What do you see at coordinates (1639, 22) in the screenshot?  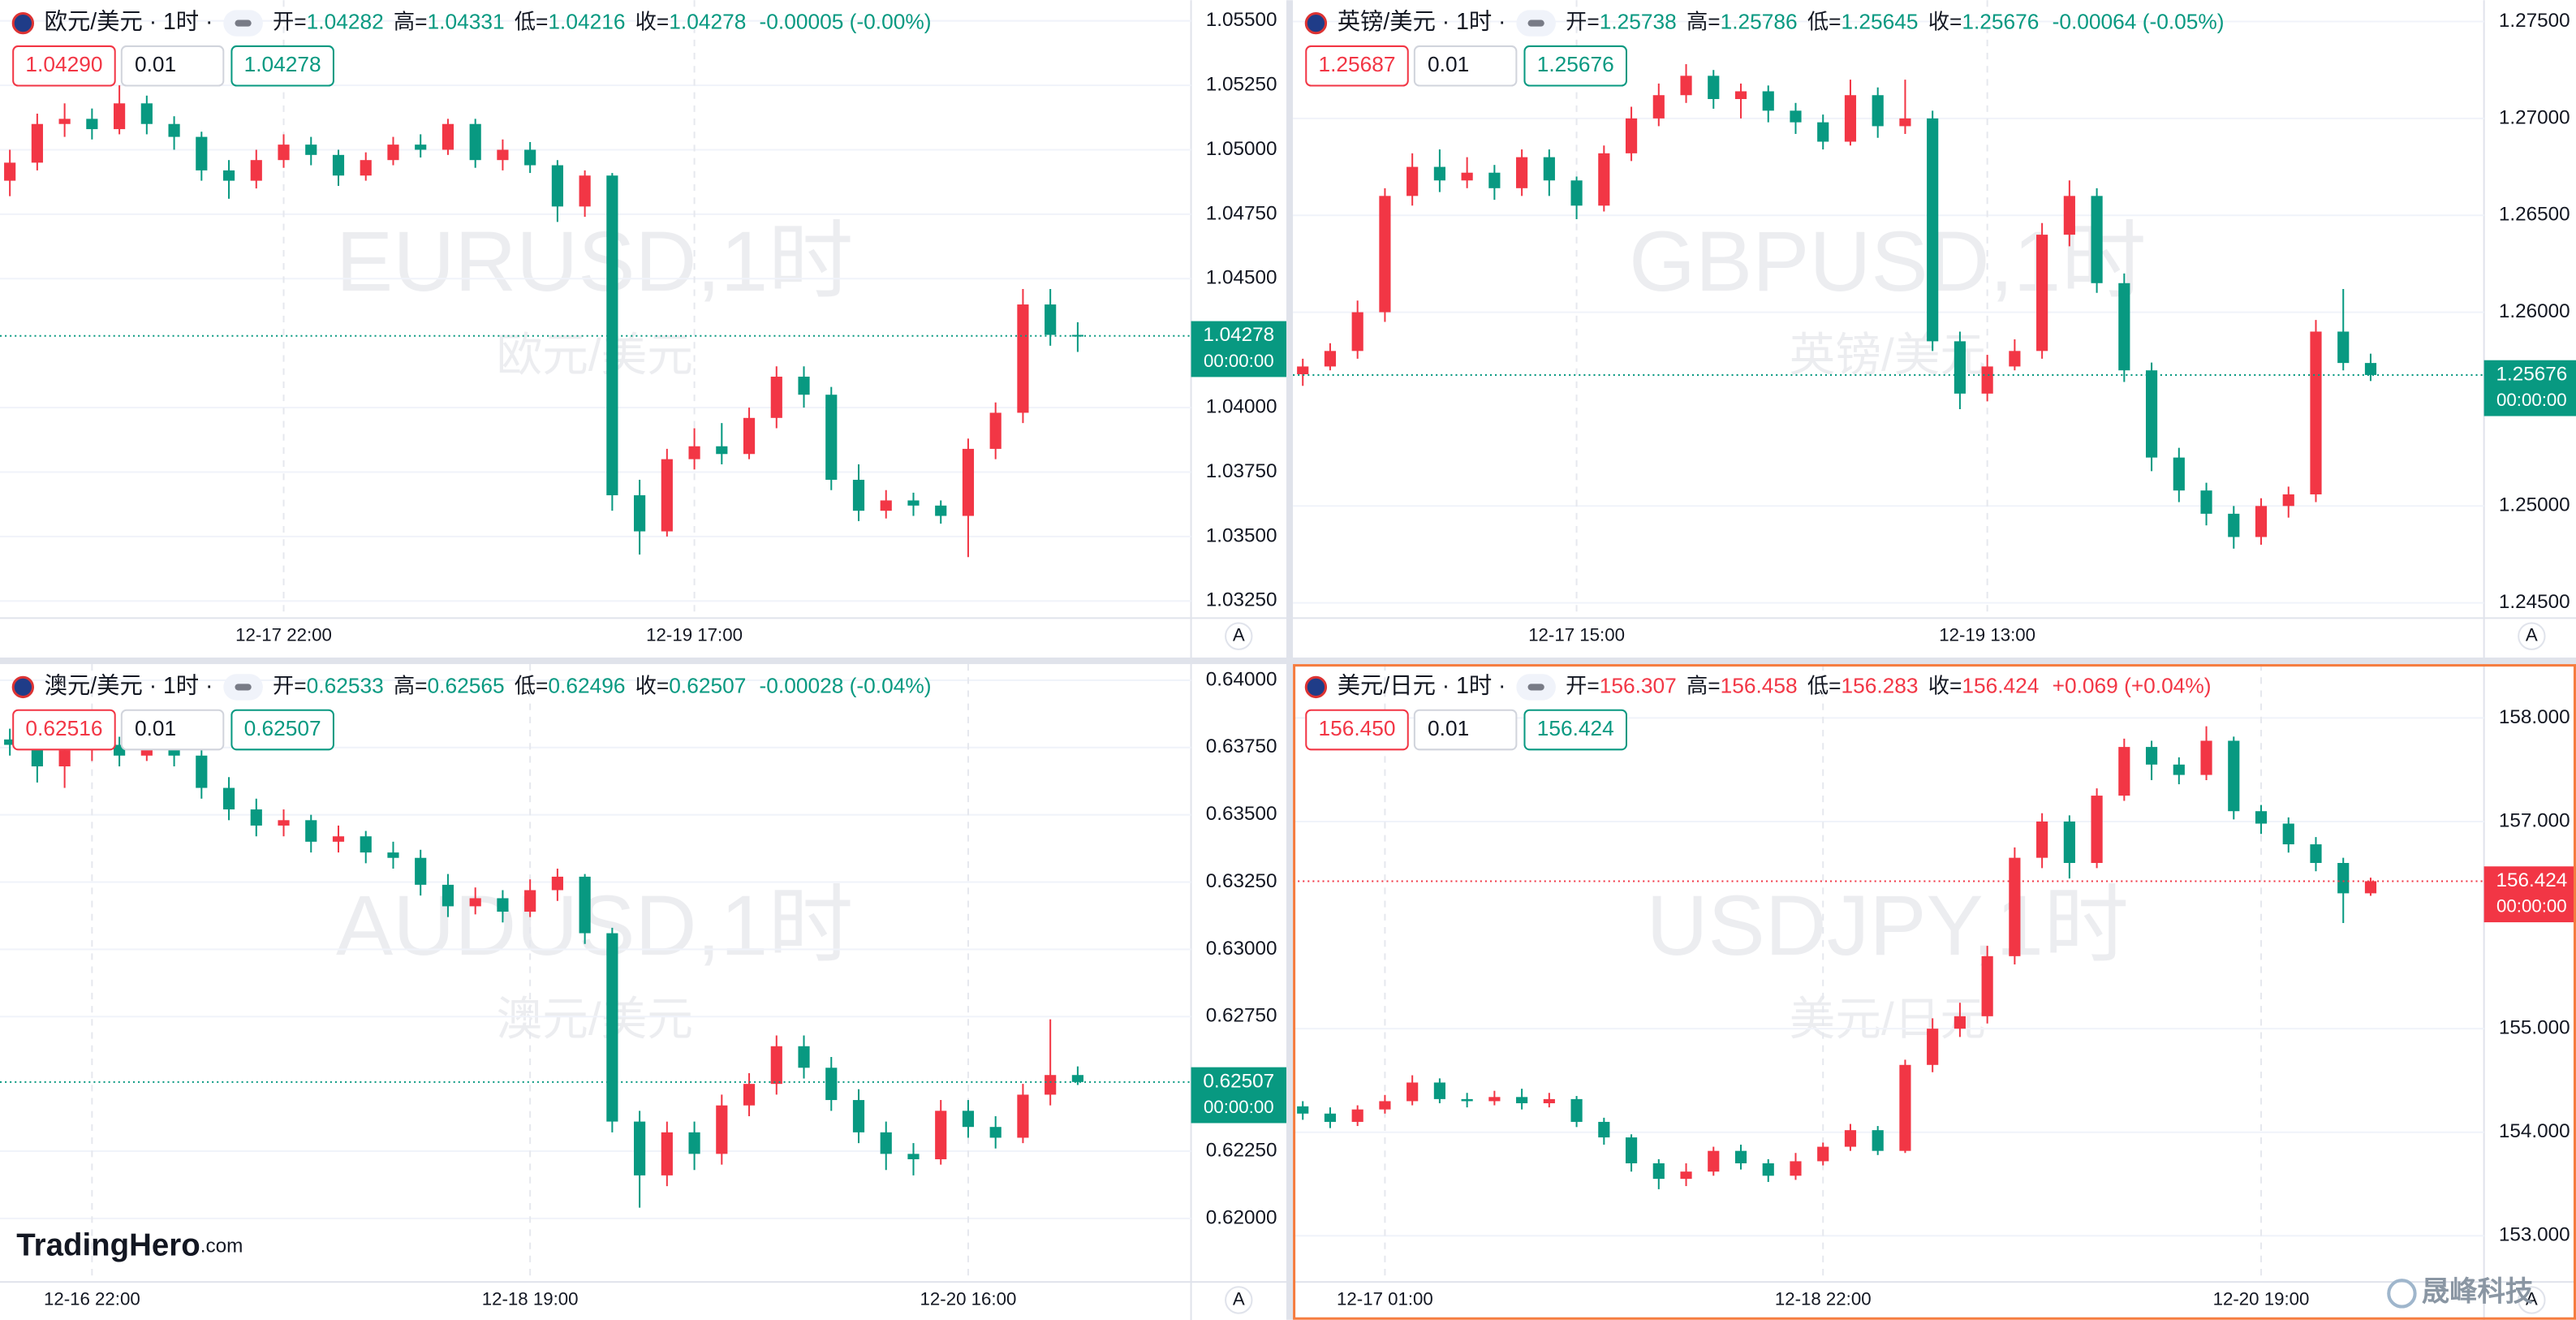 I see `ohlc-value: 1.25738` at bounding box center [1639, 22].